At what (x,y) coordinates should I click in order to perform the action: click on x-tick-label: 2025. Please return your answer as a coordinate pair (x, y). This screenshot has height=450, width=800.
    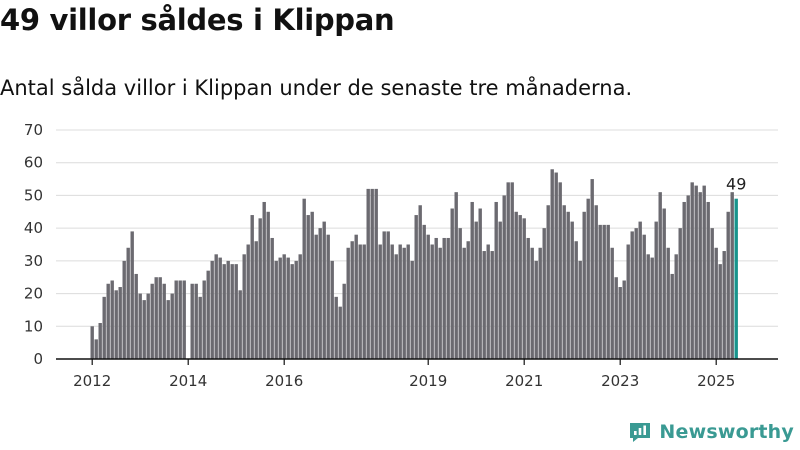
    Looking at the image, I should click on (716, 381).